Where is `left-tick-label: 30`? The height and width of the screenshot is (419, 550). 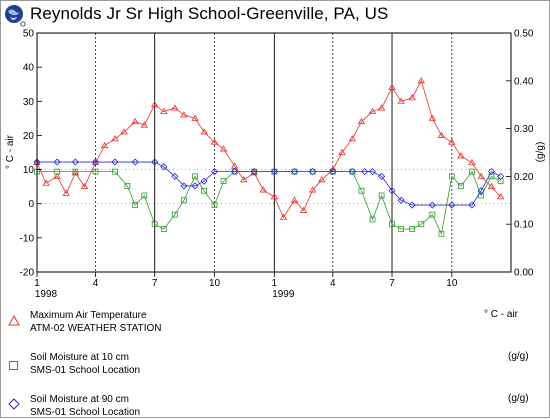 left-tick-label: 30 is located at coordinates (29, 102).